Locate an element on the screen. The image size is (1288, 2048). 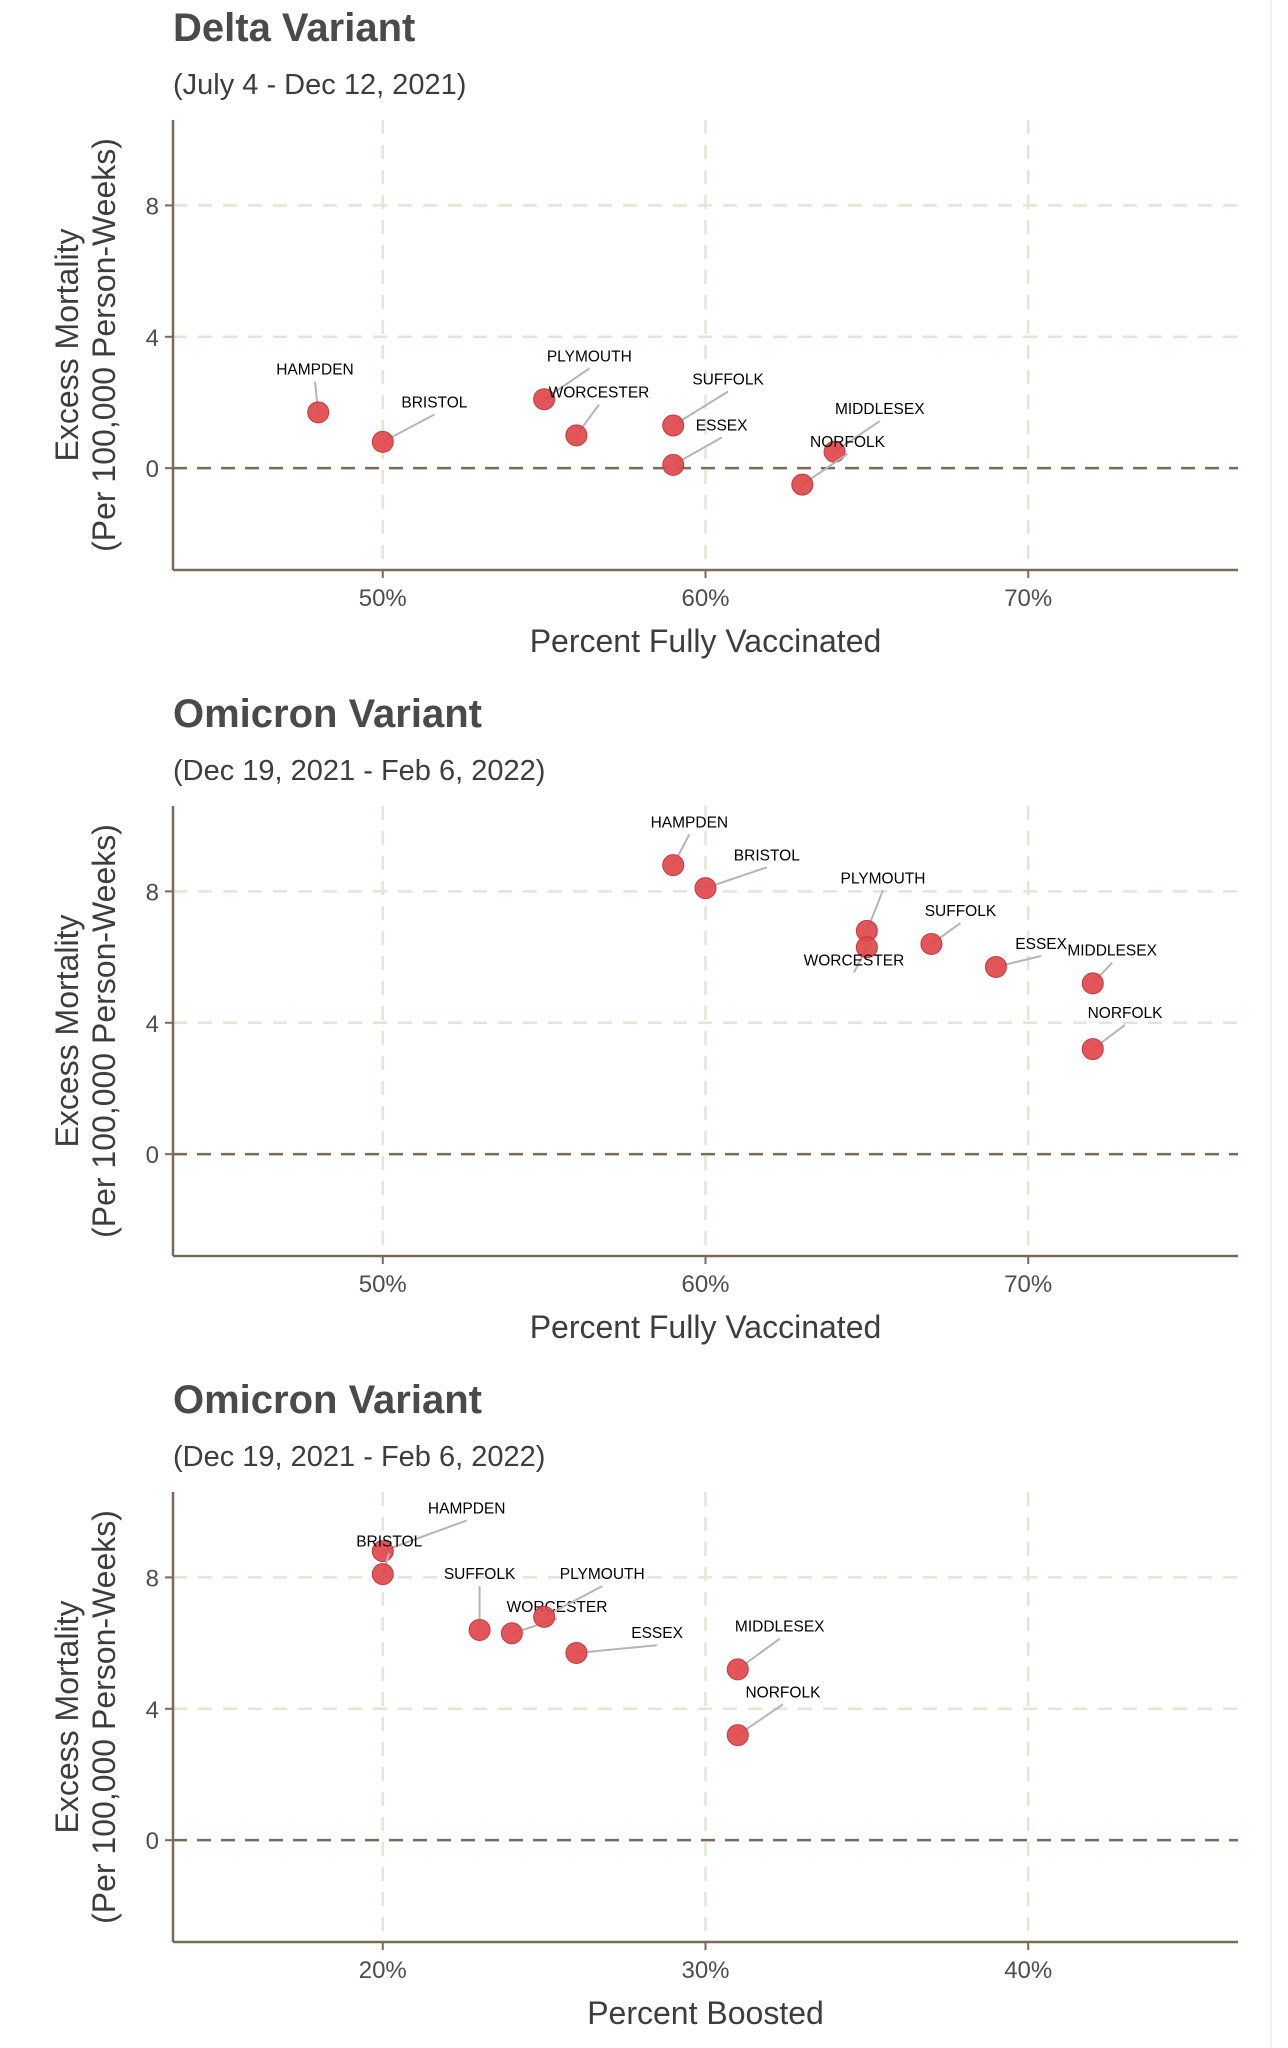
x-tick-label: 40% is located at coordinates (1028, 1970).